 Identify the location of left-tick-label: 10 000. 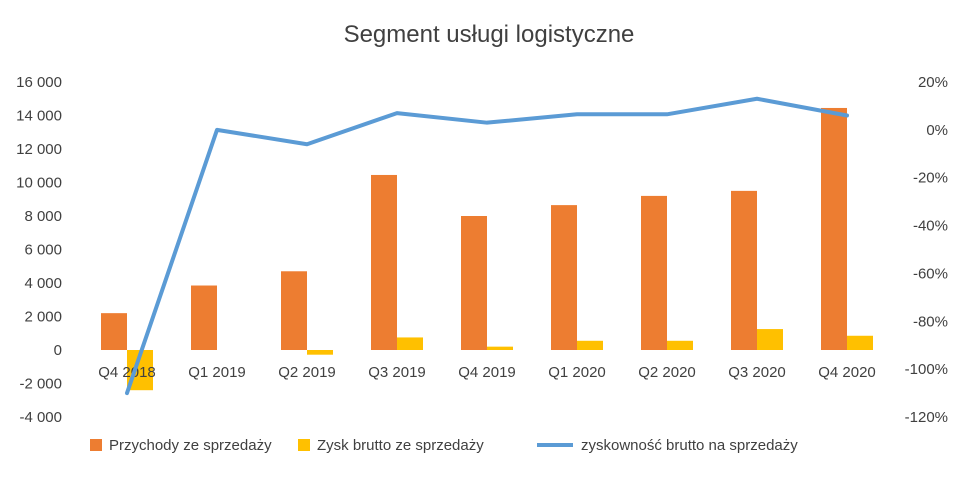
(39, 183).